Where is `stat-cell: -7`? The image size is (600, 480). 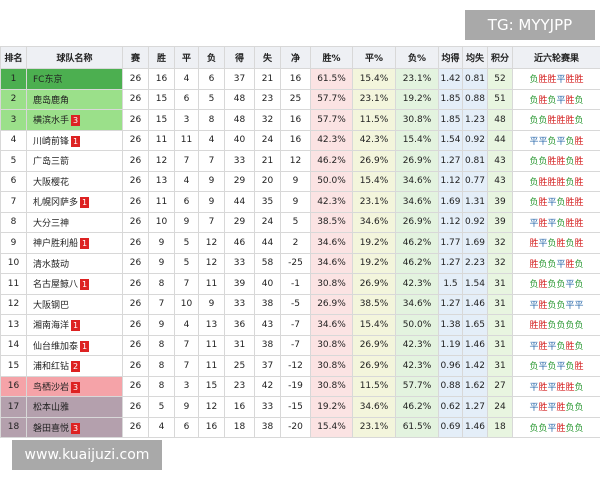
stat-cell: -7 is located at coordinates (295, 345).